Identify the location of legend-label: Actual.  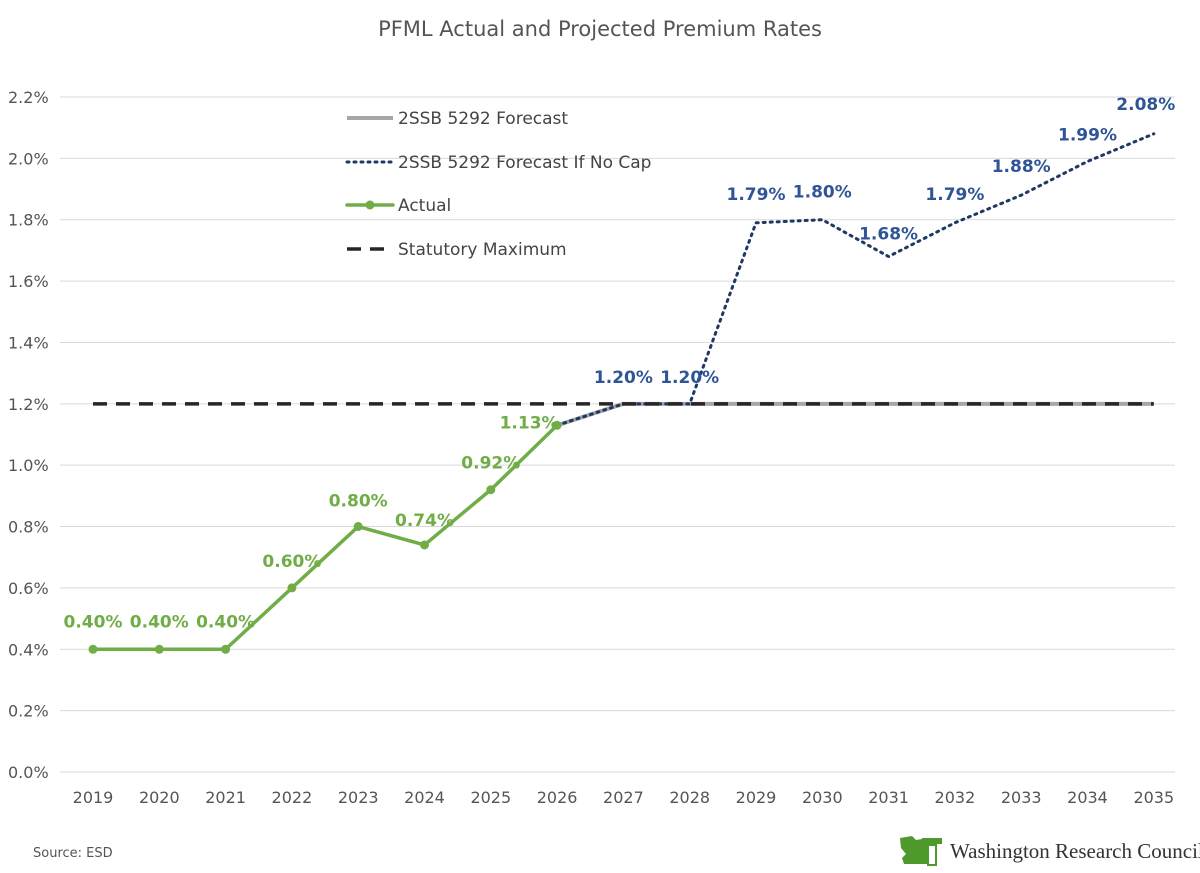
(424, 206).